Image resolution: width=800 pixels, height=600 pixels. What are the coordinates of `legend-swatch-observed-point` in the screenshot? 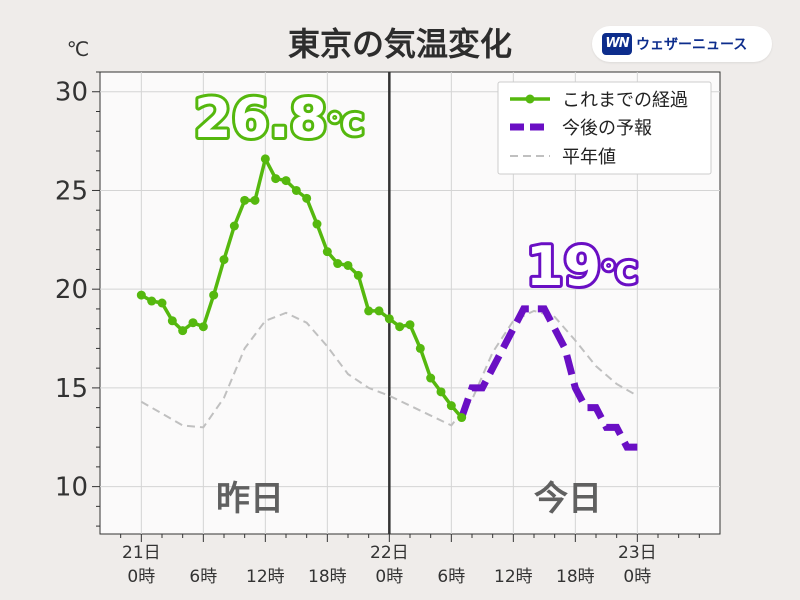 It's located at (530, 99).